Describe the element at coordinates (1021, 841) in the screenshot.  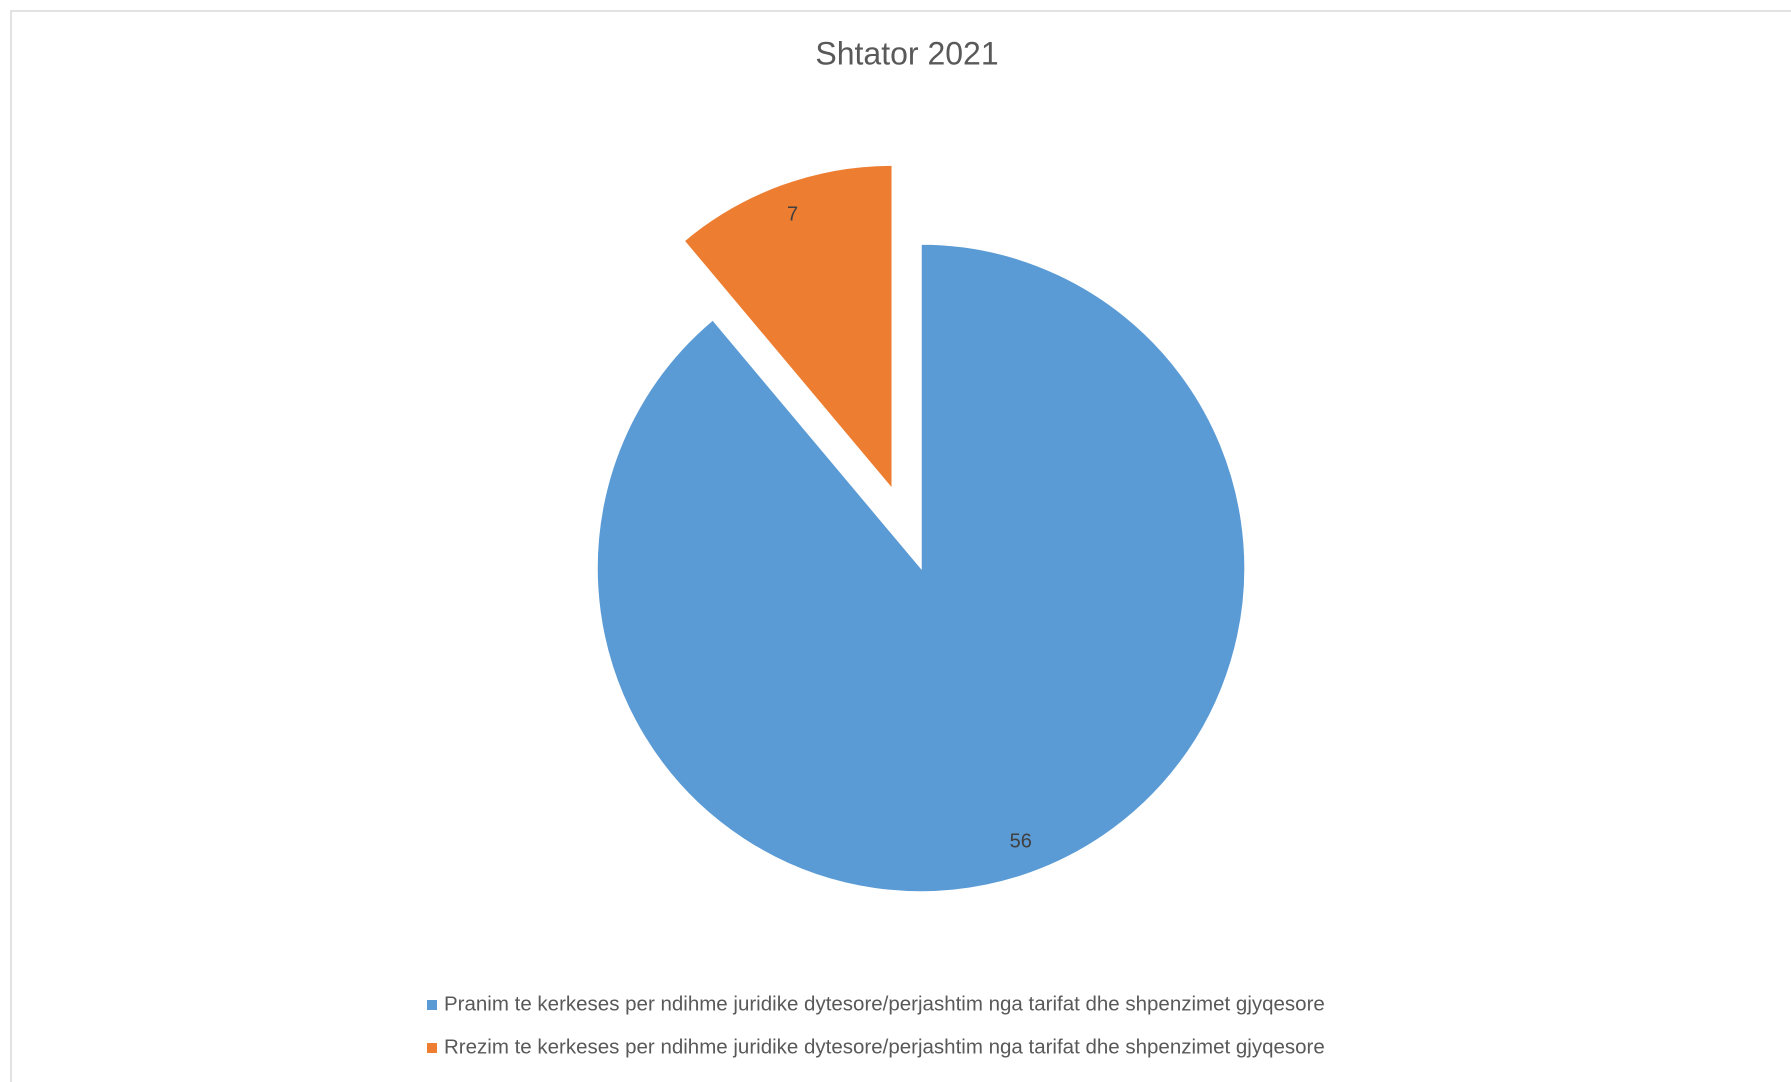
I see `data-label: 56` at that location.